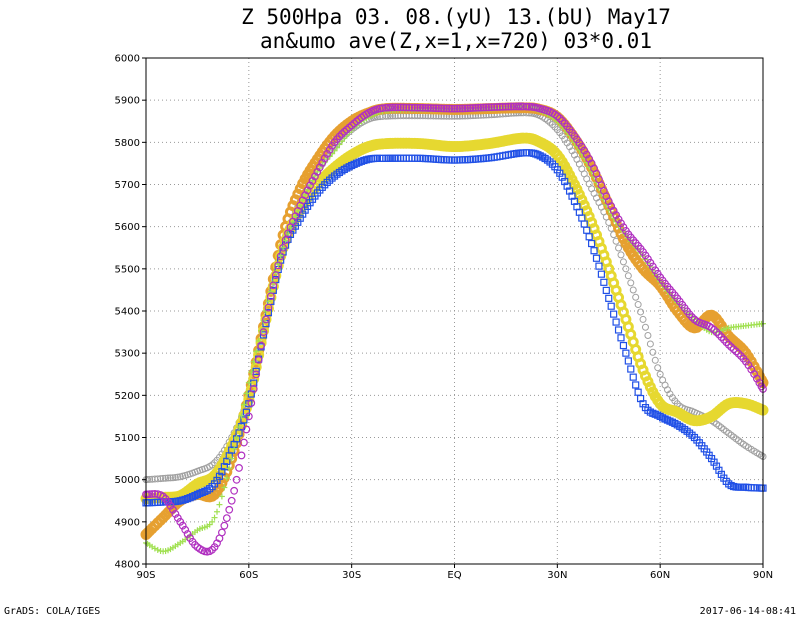 This screenshot has width=800, height=618. Describe the element at coordinates (127, 480) in the screenshot. I see `y-tick-label: 5000` at that location.